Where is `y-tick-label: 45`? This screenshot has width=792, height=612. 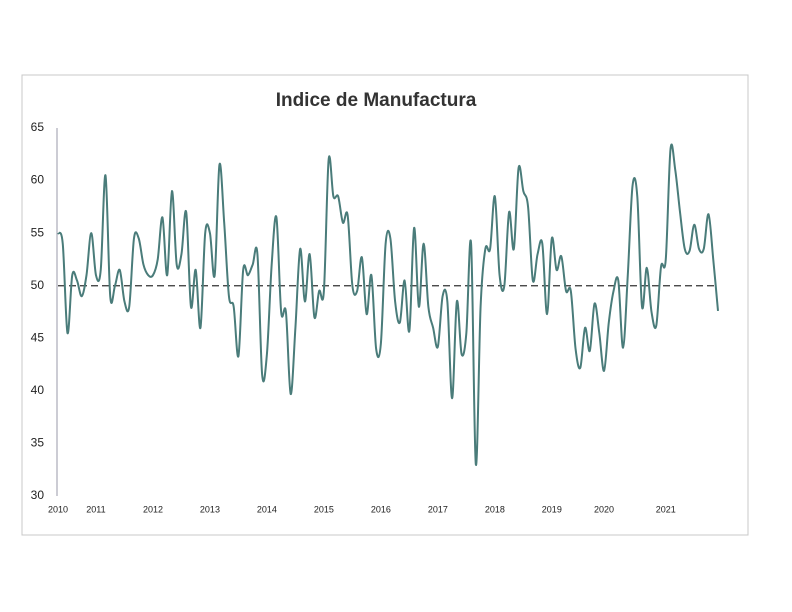
y-tick-label: 45 is located at coordinates (38, 337).